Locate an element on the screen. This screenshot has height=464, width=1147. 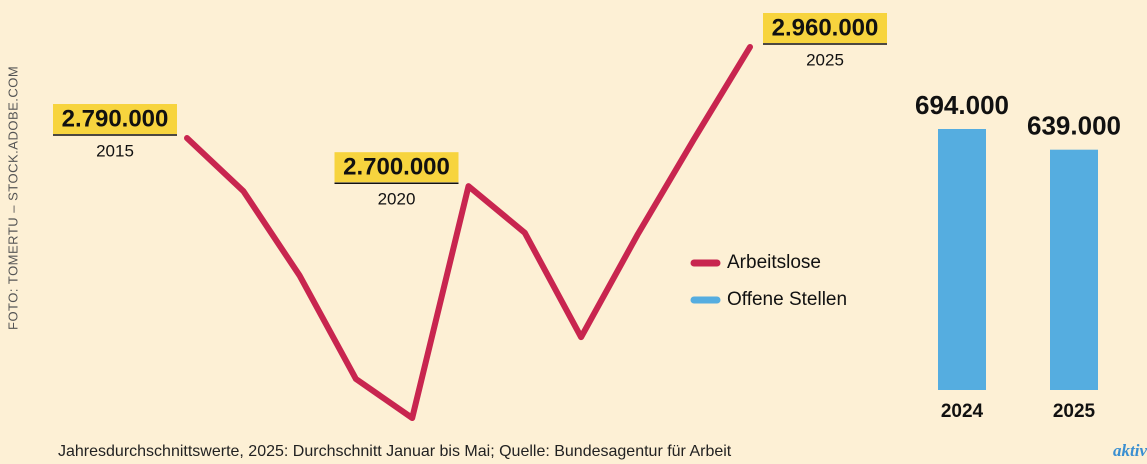
x-label: 2025 is located at coordinates (825, 59).